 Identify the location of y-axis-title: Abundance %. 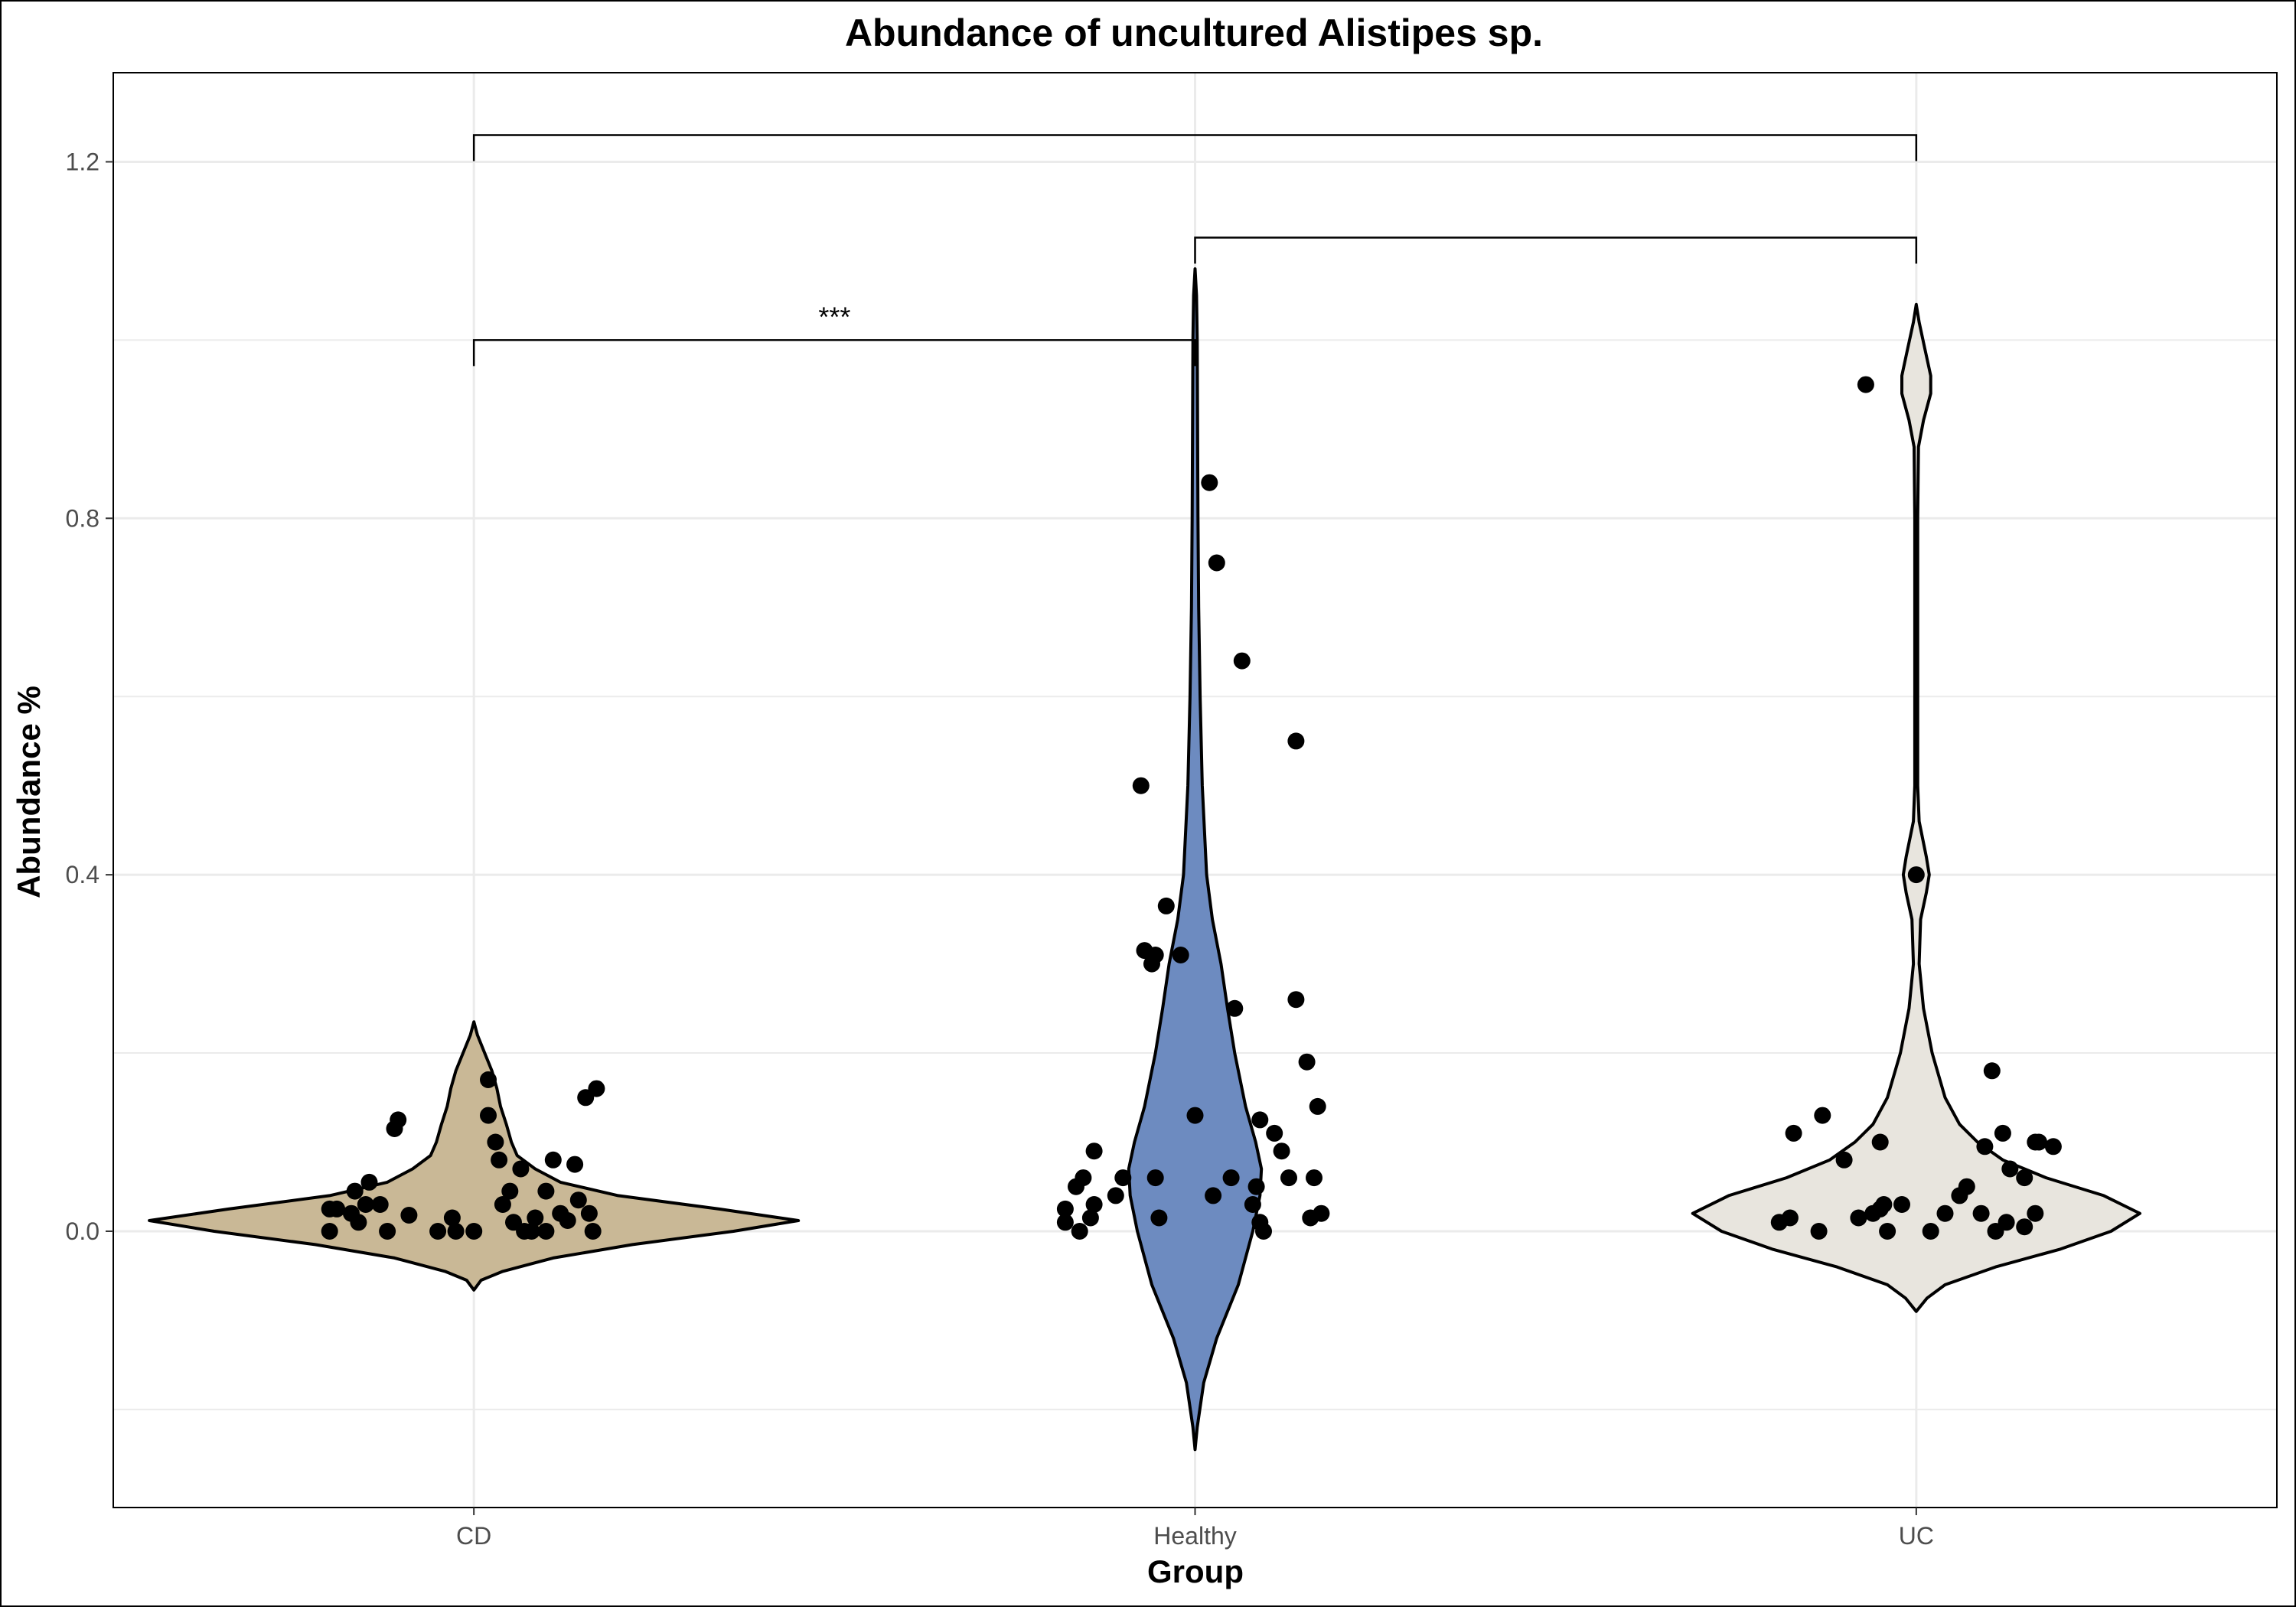
(29, 792).